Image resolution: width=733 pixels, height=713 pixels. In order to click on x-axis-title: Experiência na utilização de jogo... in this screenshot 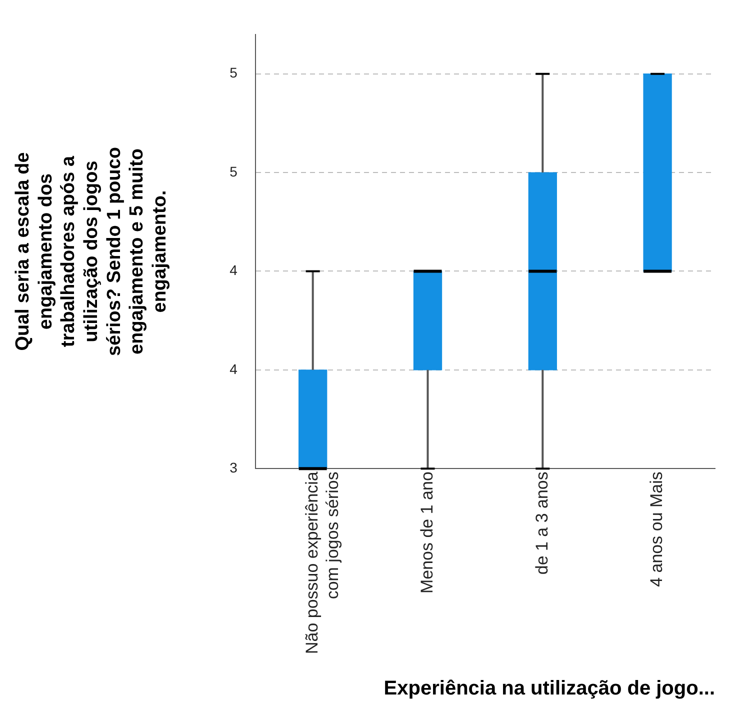, I will do `click(549, 689)`.